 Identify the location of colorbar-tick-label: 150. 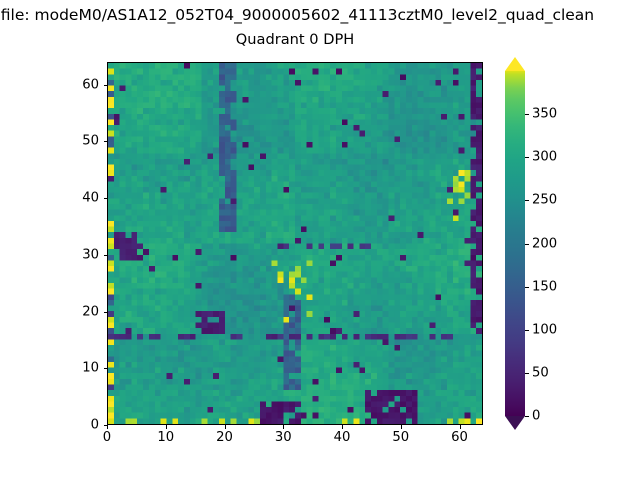
(545, 287).